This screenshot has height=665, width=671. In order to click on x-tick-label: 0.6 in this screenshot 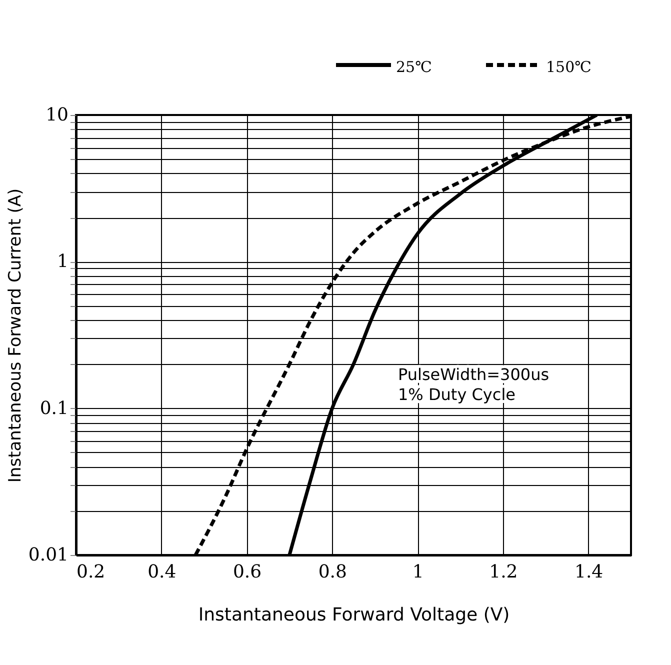, I will do `click(247, 572)`.